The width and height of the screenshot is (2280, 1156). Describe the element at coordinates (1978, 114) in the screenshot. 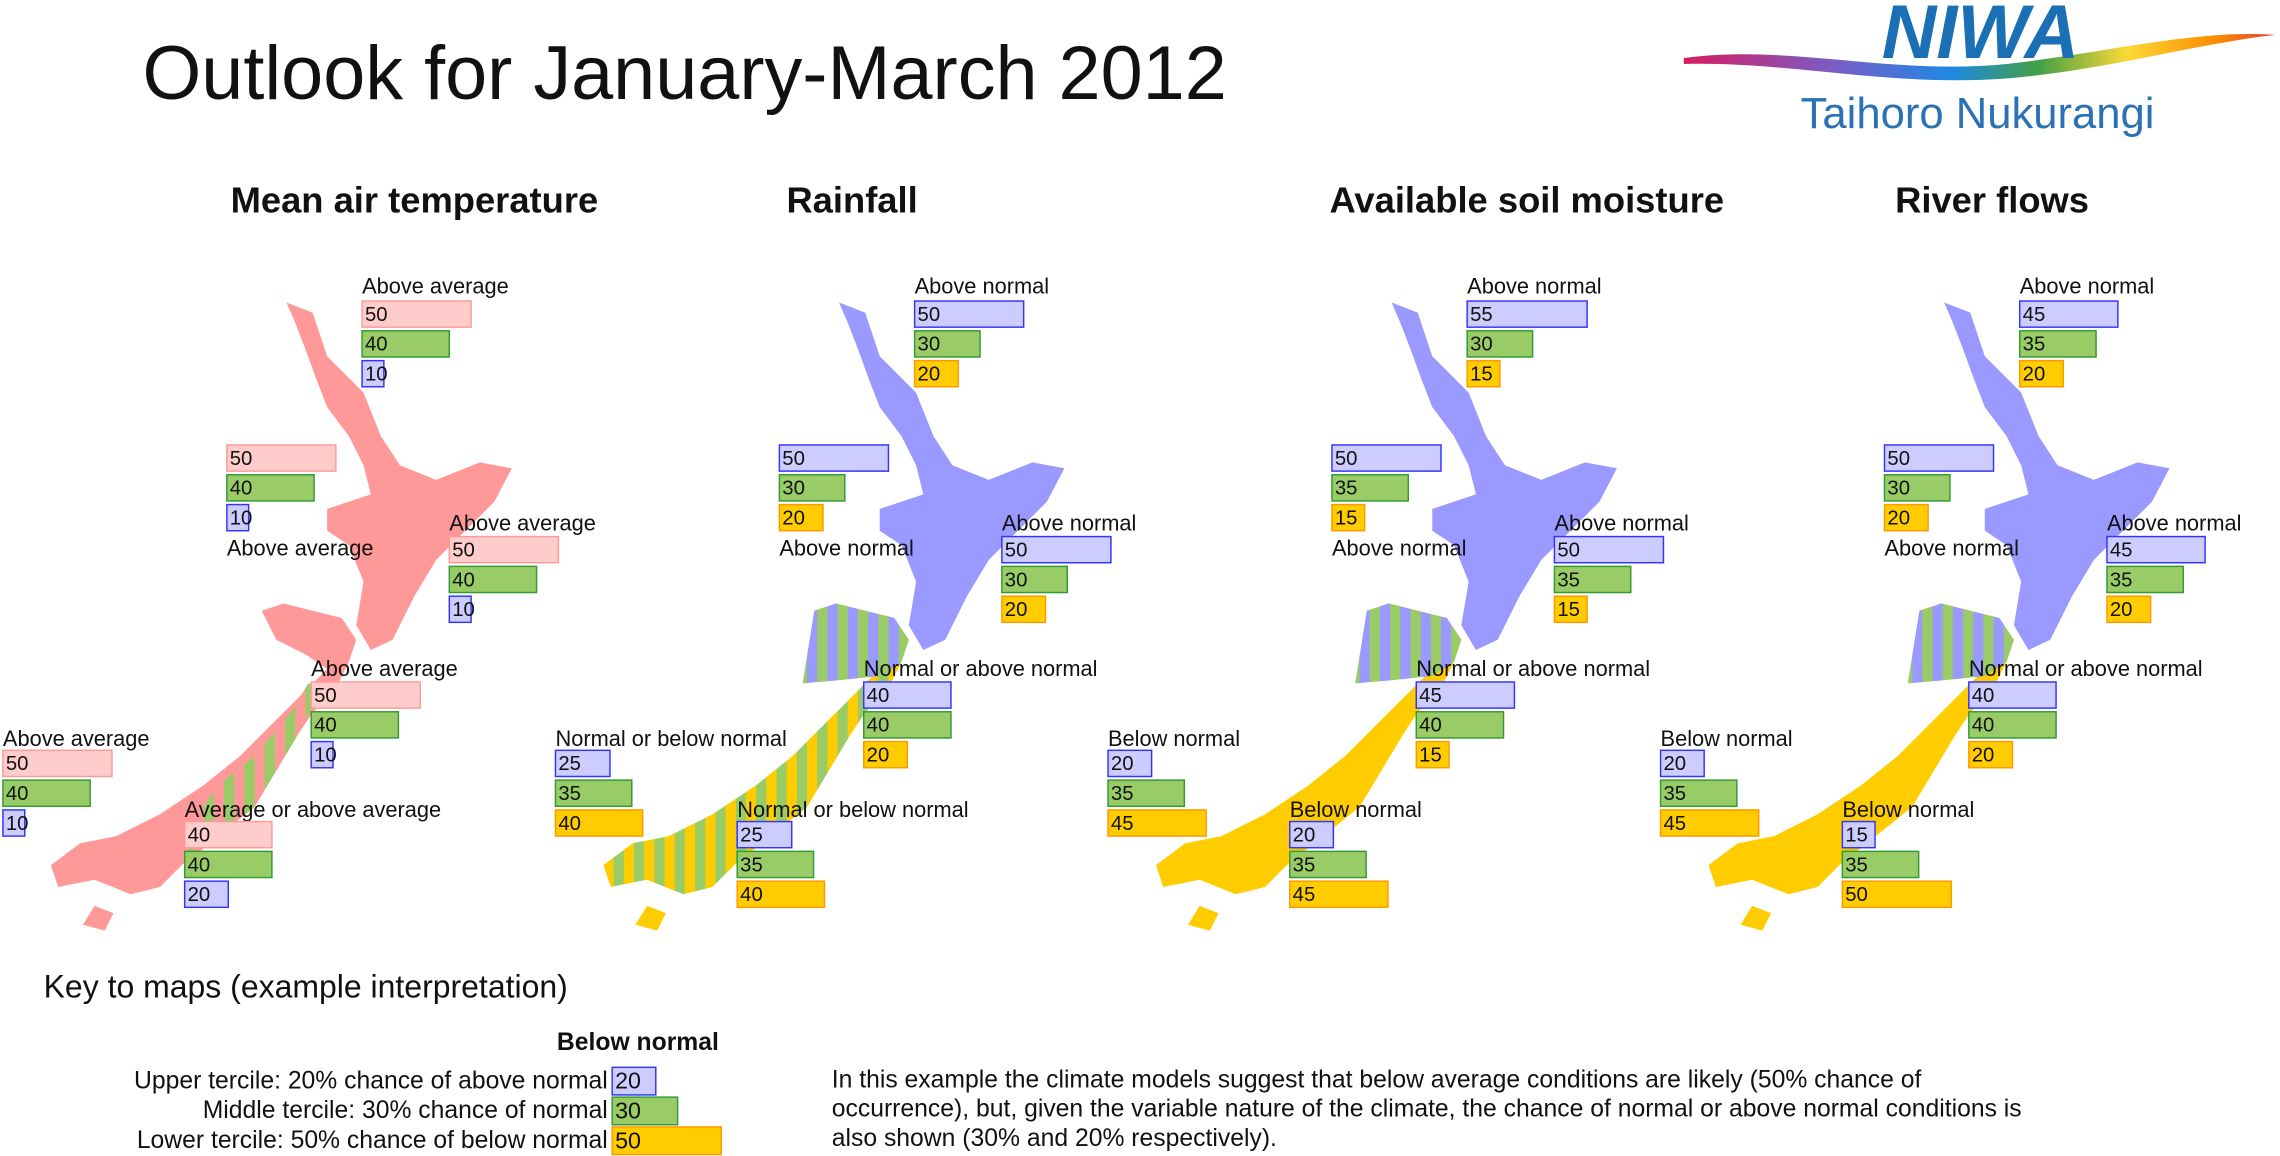

I see `logo-subtitle: Taihoro Nukurangi` at that location.